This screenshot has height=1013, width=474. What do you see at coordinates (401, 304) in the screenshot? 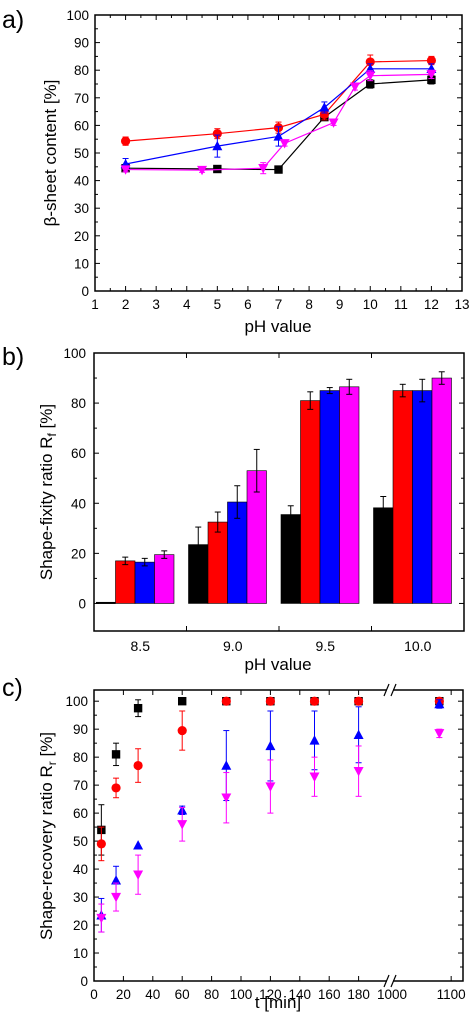
I see `x-tick-label: 11` at bounding box center [401, 304].